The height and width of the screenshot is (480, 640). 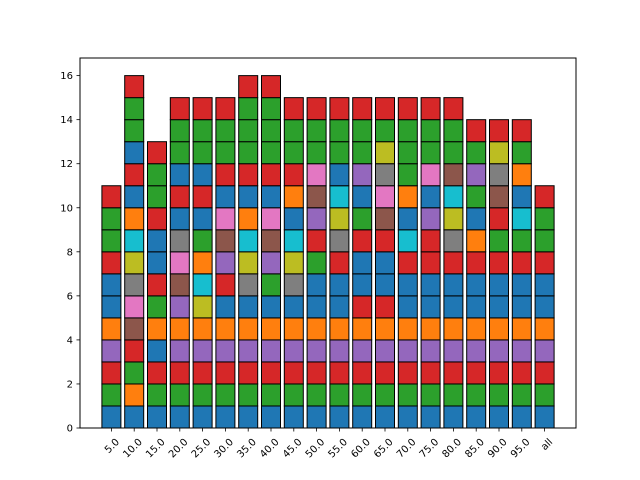 What do you see at coordinates (430, 449) in the screenshot?
I see `x-tick-label: 75.0` at bounding box center [430, 449].